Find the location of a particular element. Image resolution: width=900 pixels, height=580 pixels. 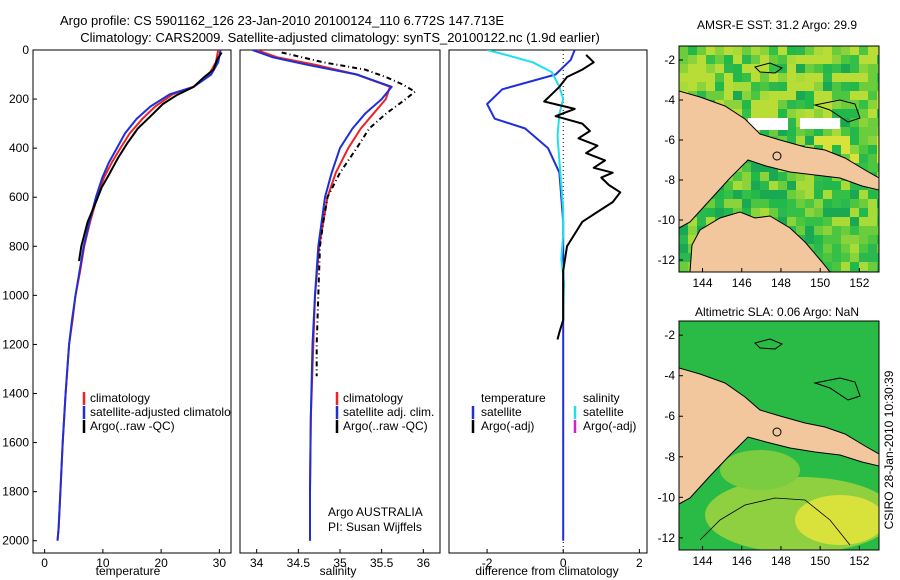

lat-tick-label: -8 is located at coordinates (669, 180).